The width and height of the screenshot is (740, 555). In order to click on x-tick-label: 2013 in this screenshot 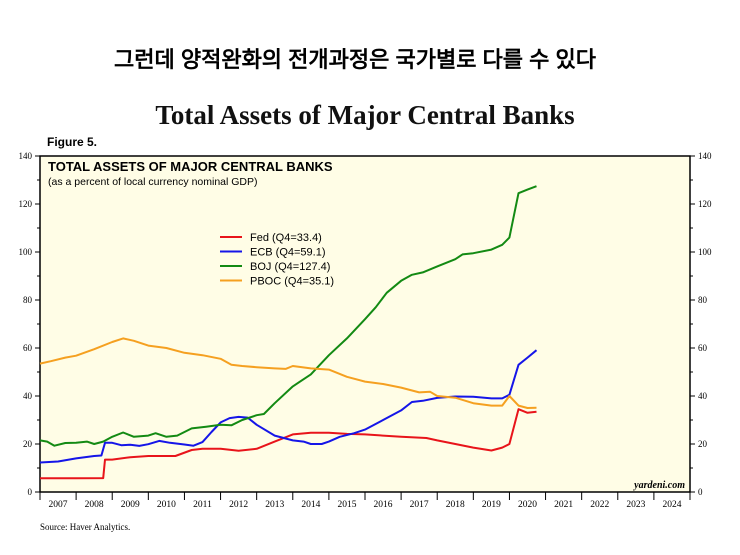, I will do `click(274, 505)`.